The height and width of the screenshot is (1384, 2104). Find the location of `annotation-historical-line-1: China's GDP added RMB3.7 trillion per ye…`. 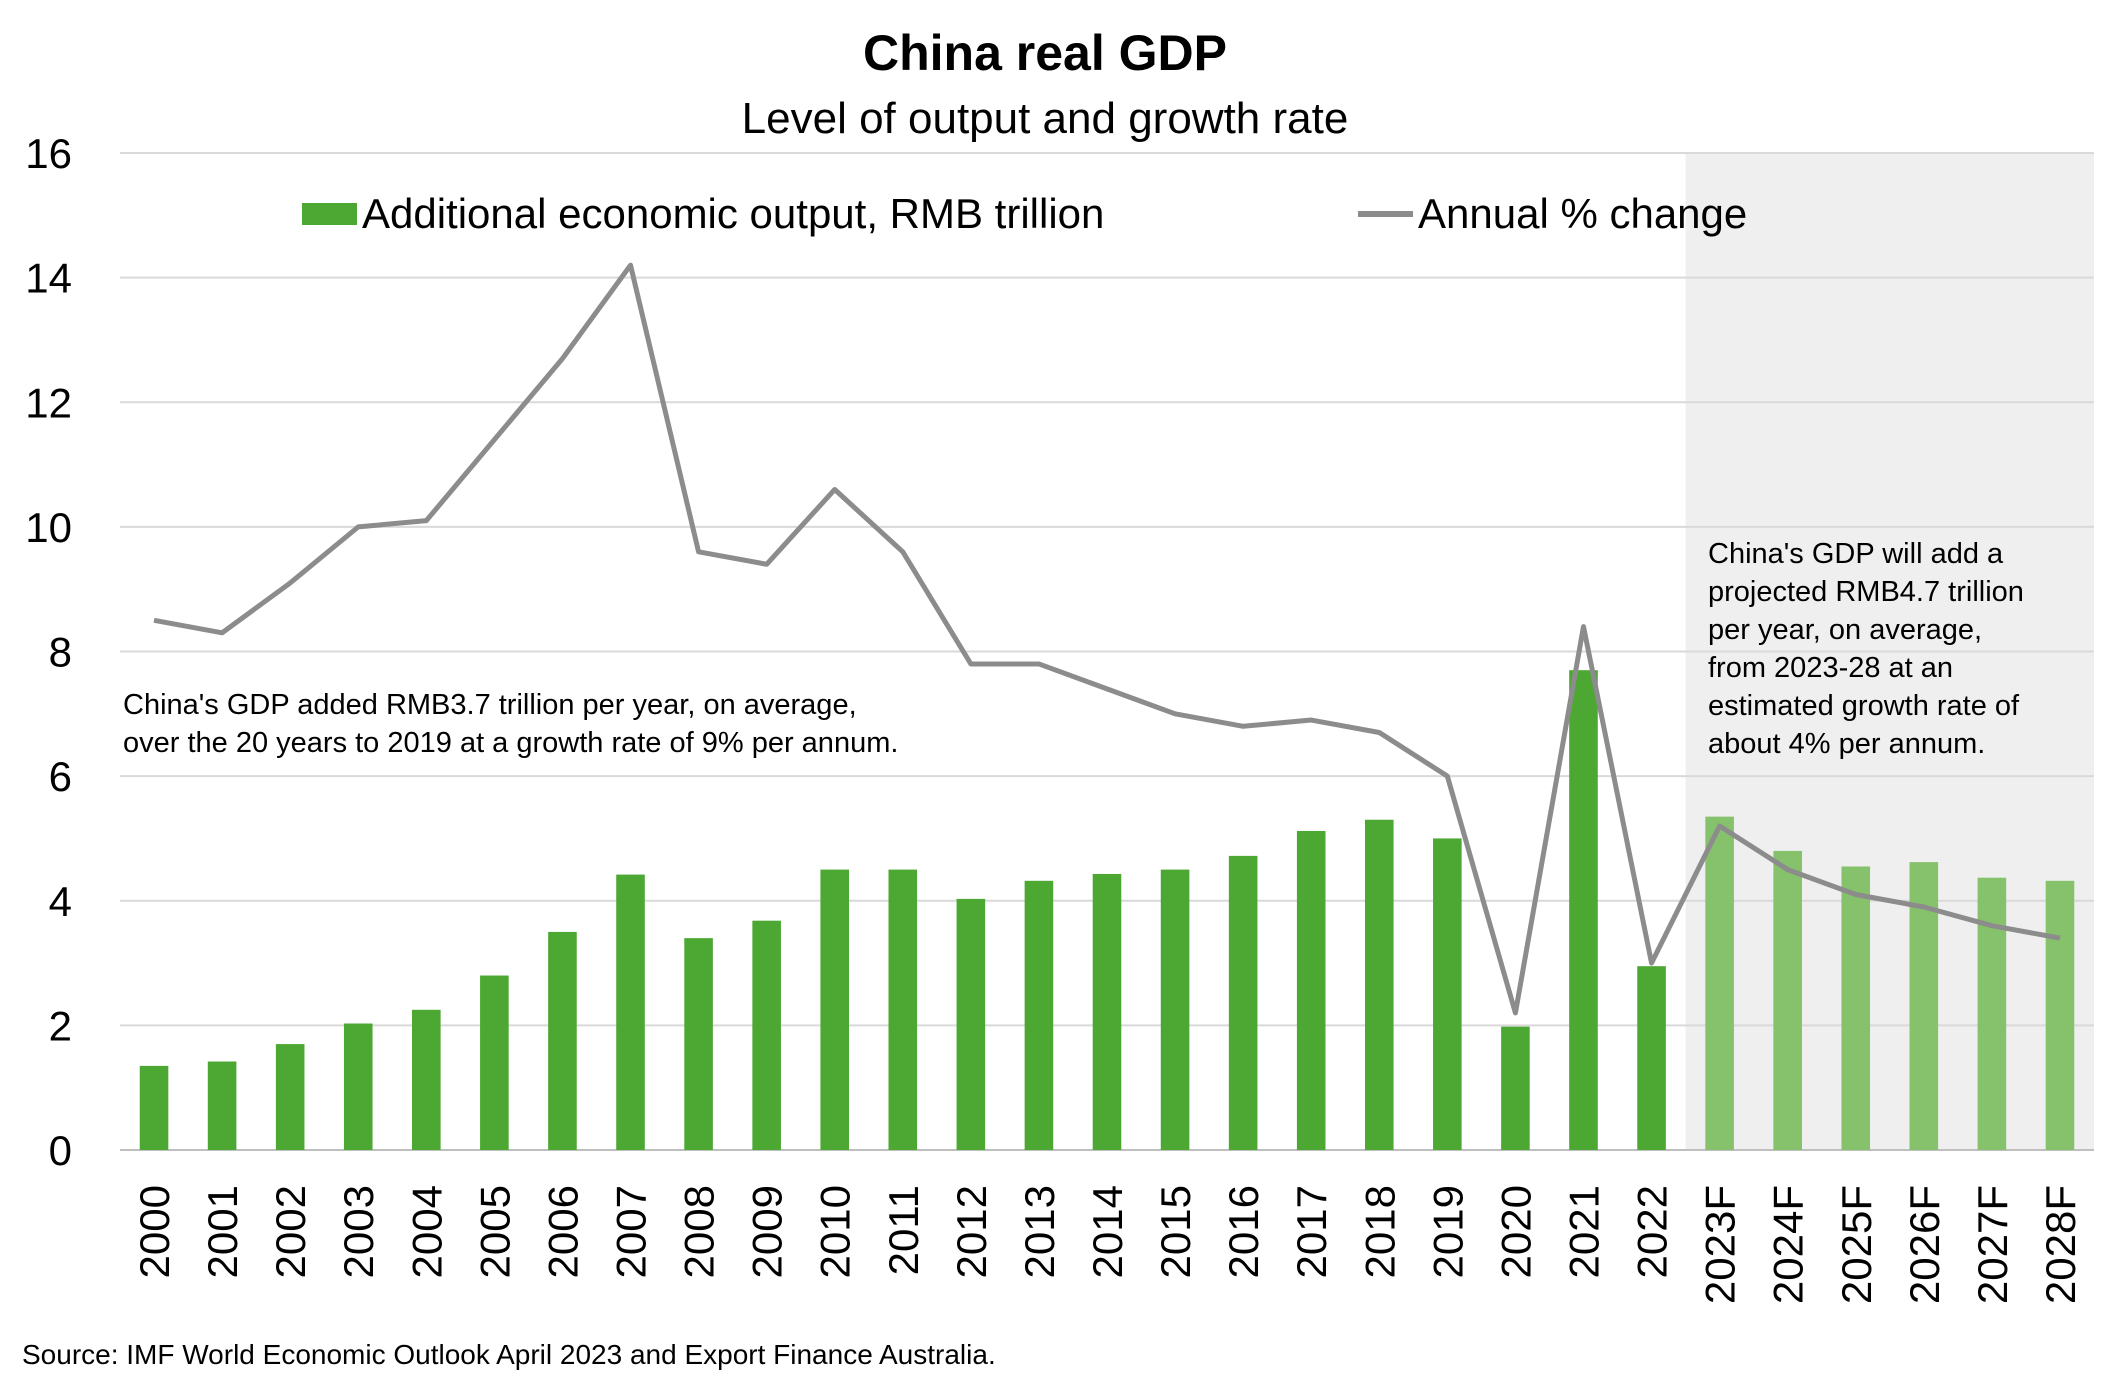

annotation-historical-line-1: China's GDP added RMB3.7 trillion per ye… is located at coordinates (490, 705).